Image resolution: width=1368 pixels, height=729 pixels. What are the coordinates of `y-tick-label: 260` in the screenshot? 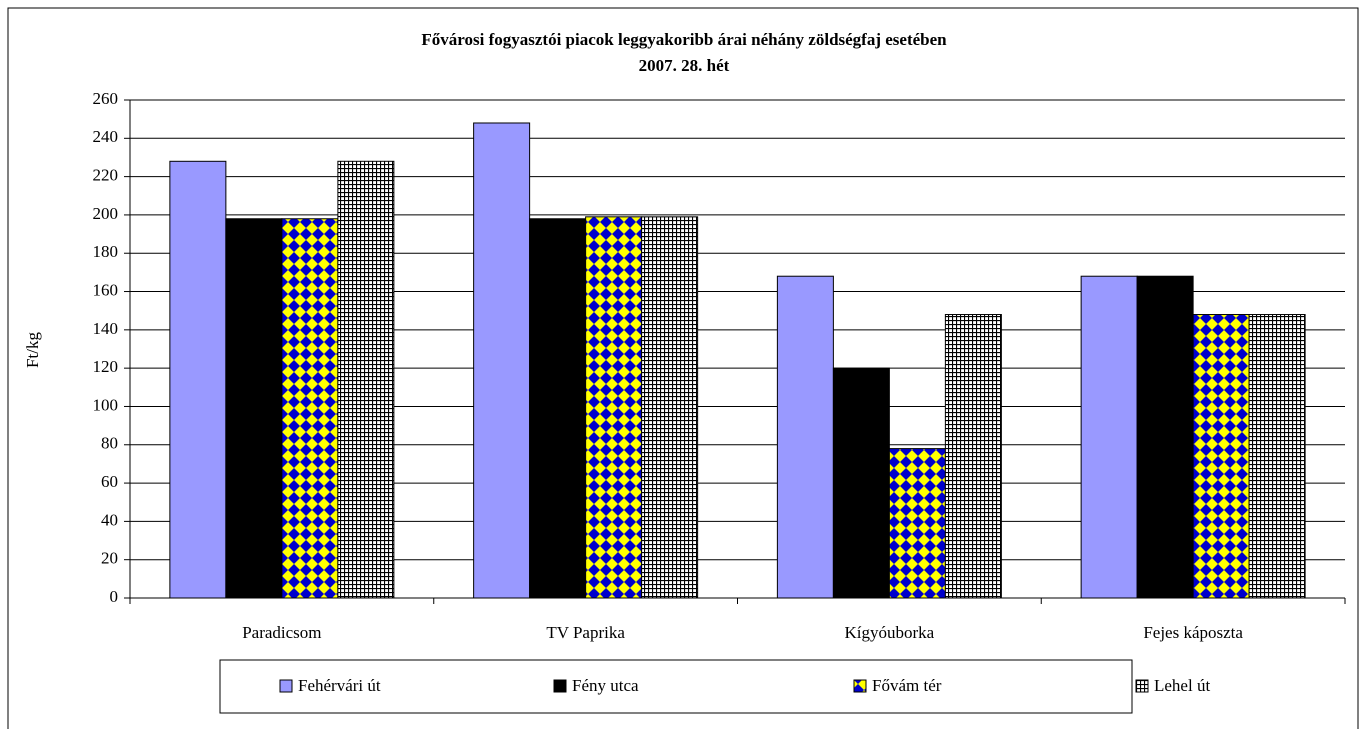 It's located at (106, 98).